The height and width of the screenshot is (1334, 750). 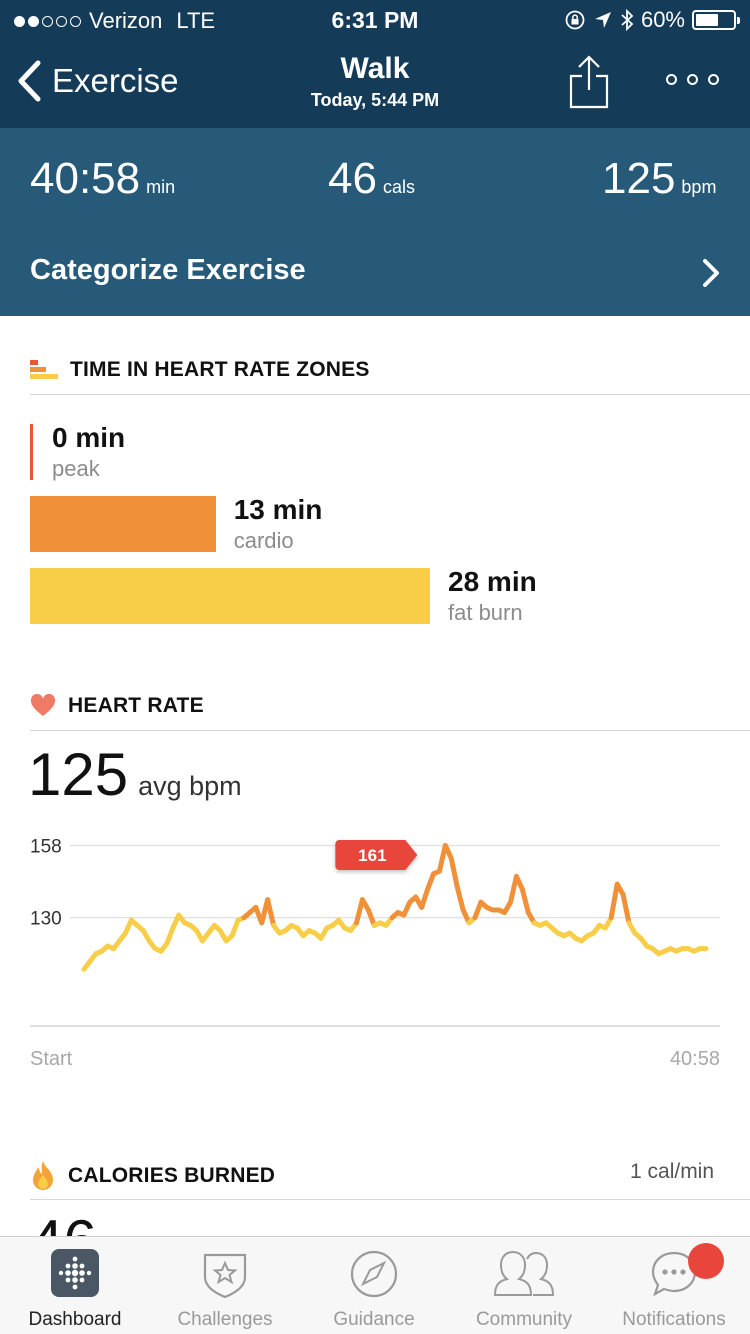 What do you see at coordinates (524, 1273) in the screenshot?
I see `community-icon` at bounding box center [524, 1273].